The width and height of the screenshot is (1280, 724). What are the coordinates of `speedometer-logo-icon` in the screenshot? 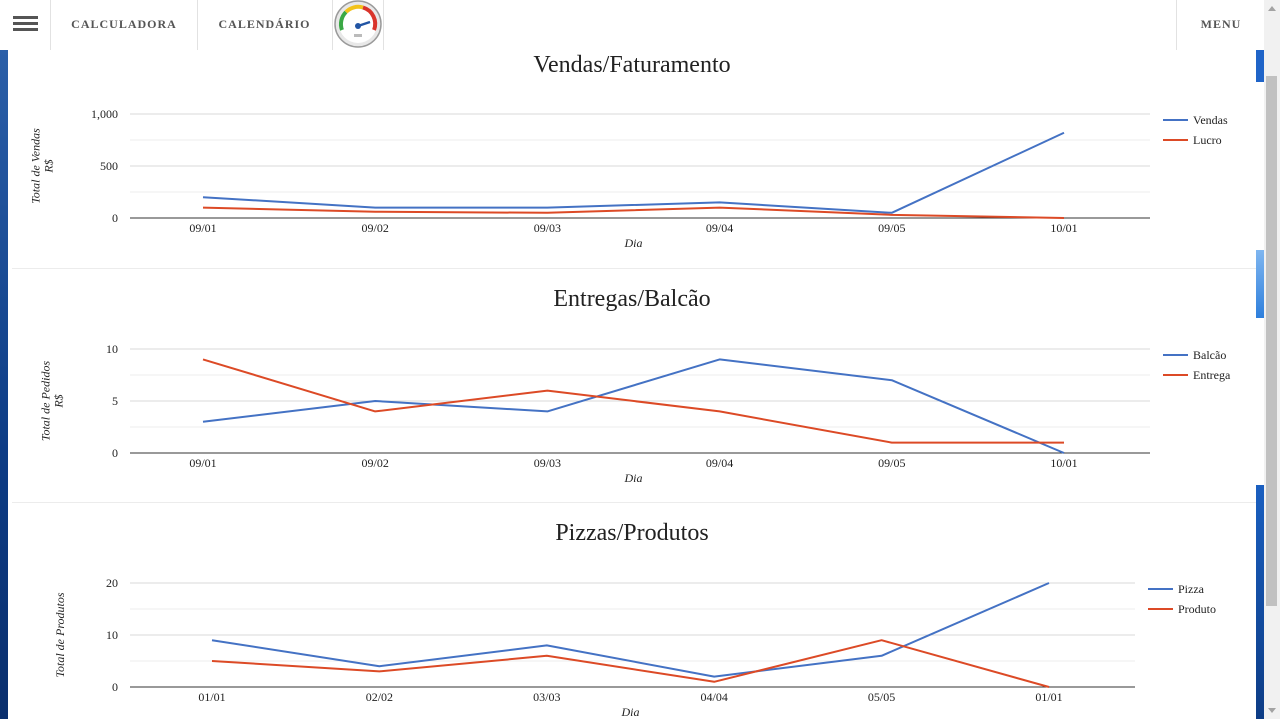 It's located at (358, 25).